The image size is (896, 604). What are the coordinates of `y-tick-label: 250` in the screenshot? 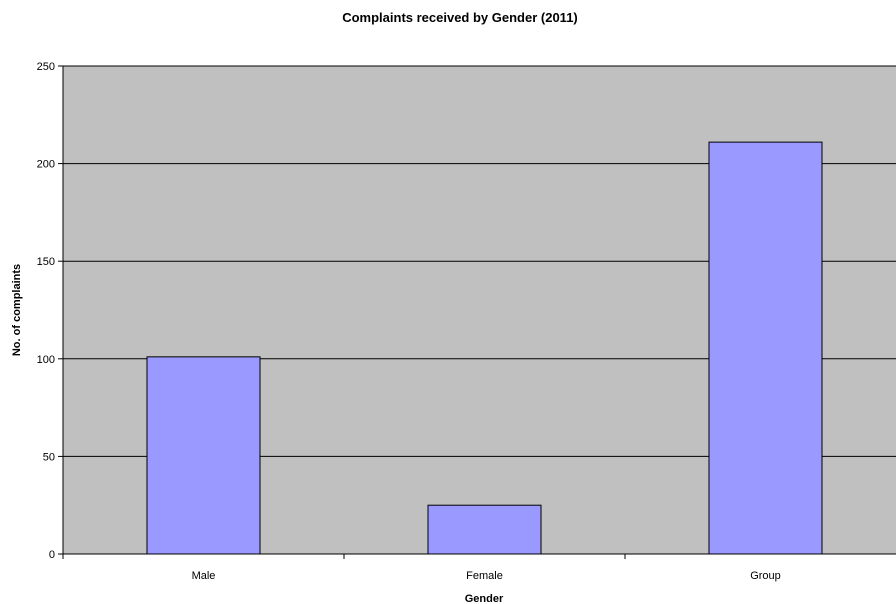 It's located at (46, 67).